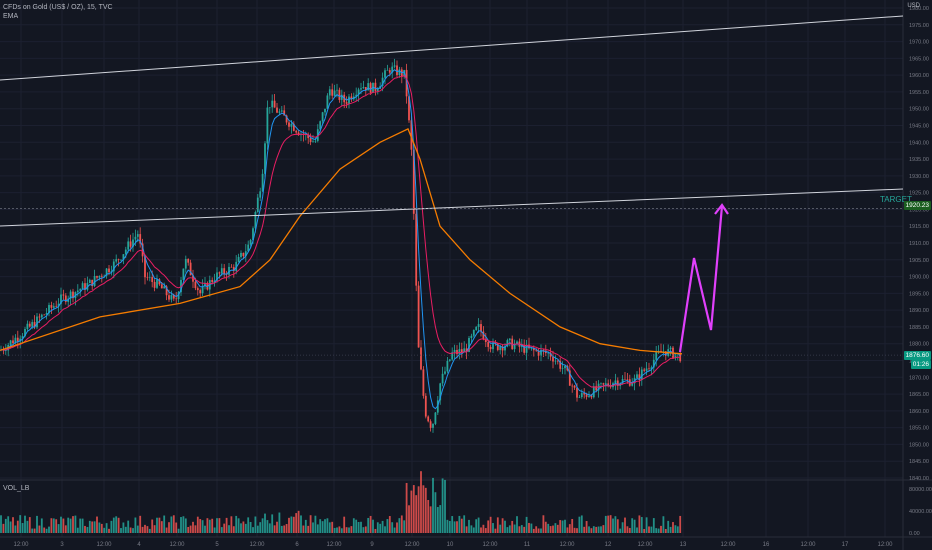 This screenshot has height=550, width=932. Describe the element at coordinates (372, 545) in the screenshot. I see `time-axis-label: 9` at that location.